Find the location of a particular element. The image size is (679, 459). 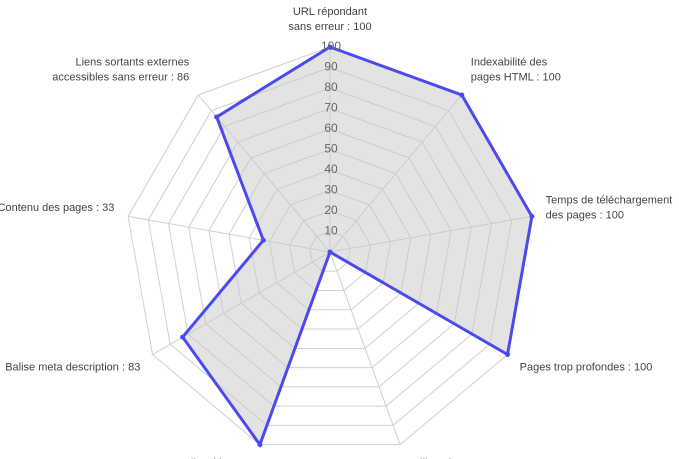

tick-label: 60 is located at coordinates (331, 128).